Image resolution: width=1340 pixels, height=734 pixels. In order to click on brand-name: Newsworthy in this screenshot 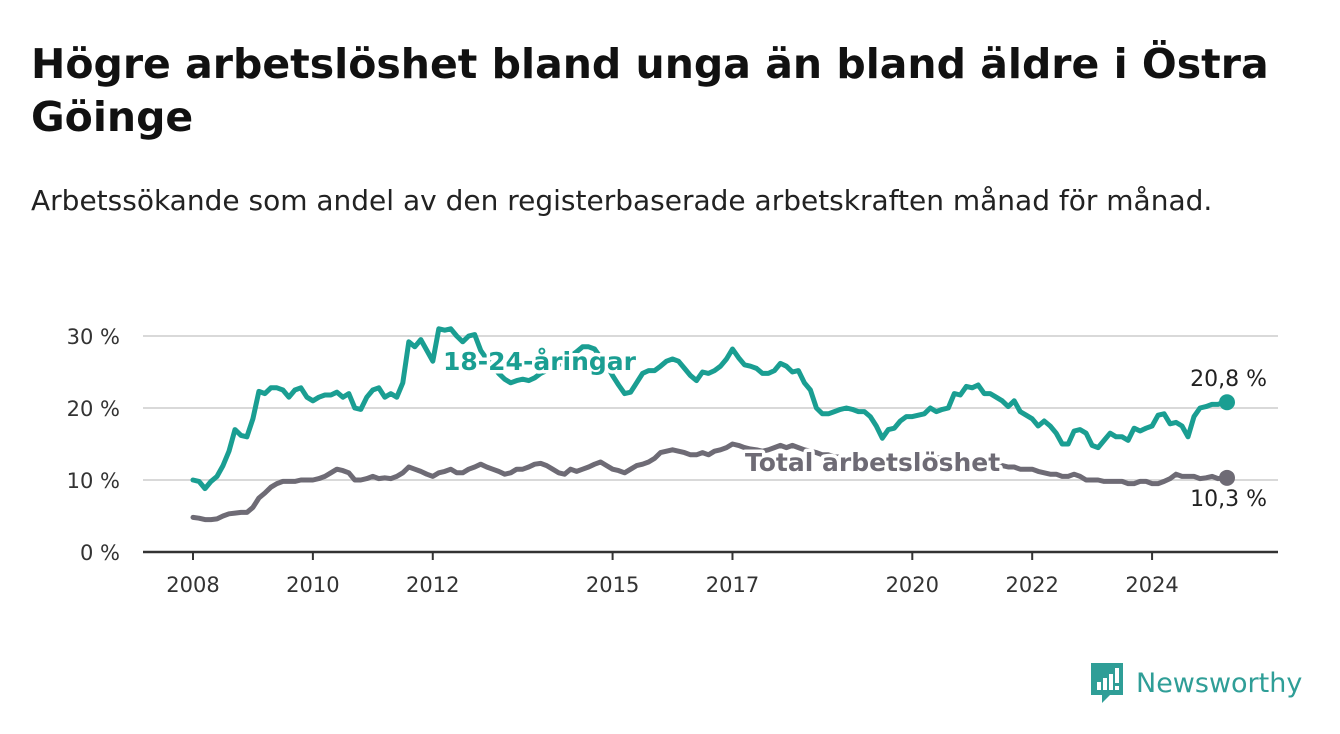, I will do `click(1219, 683)`.